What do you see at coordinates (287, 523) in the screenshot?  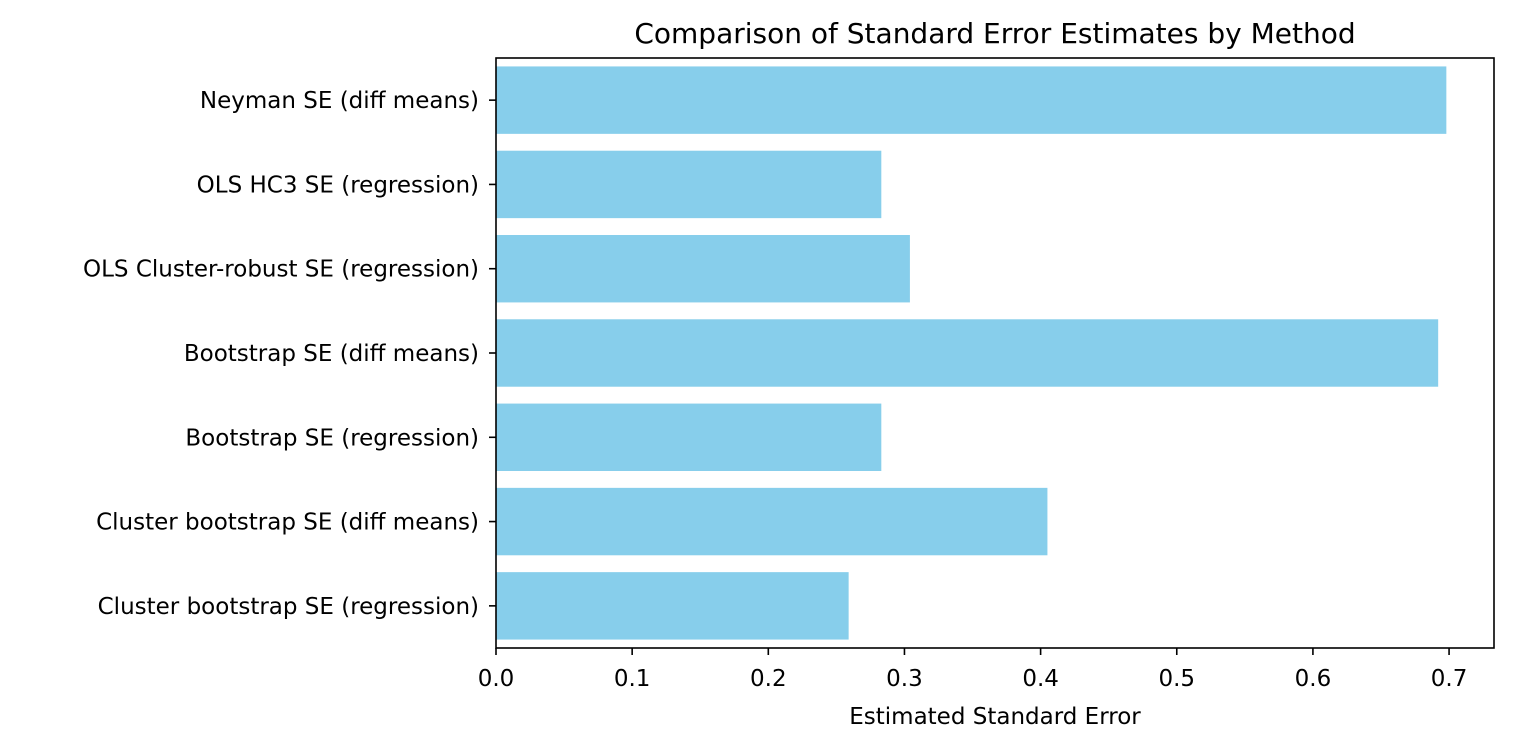 I see `y-tick-label: Cluster bootstrap SE (diff means)` at bounding box center [287, 523].